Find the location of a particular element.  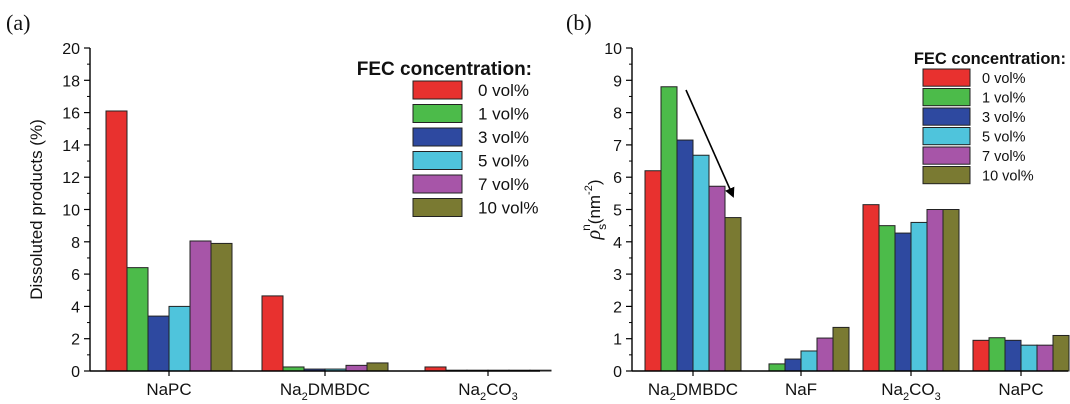

bar-3-vol--3 is located at coordinates (1013, 355).